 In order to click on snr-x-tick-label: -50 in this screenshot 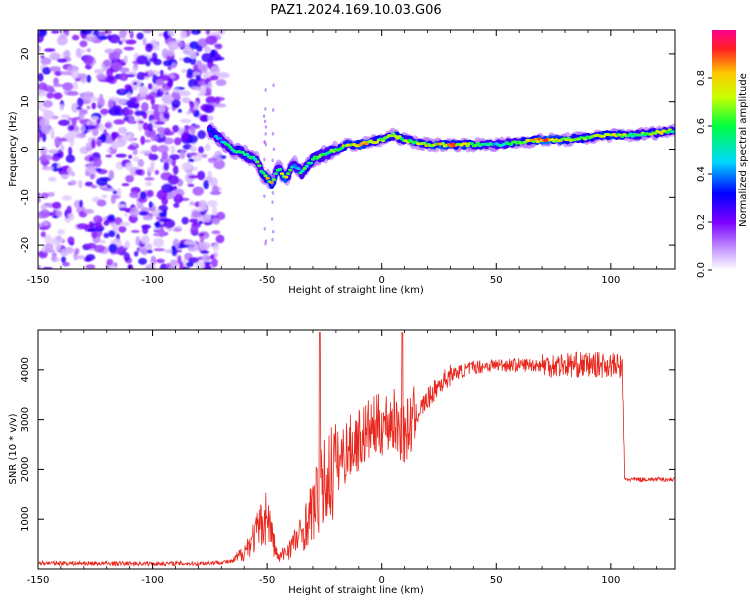, I will do `click(267, 580)`.